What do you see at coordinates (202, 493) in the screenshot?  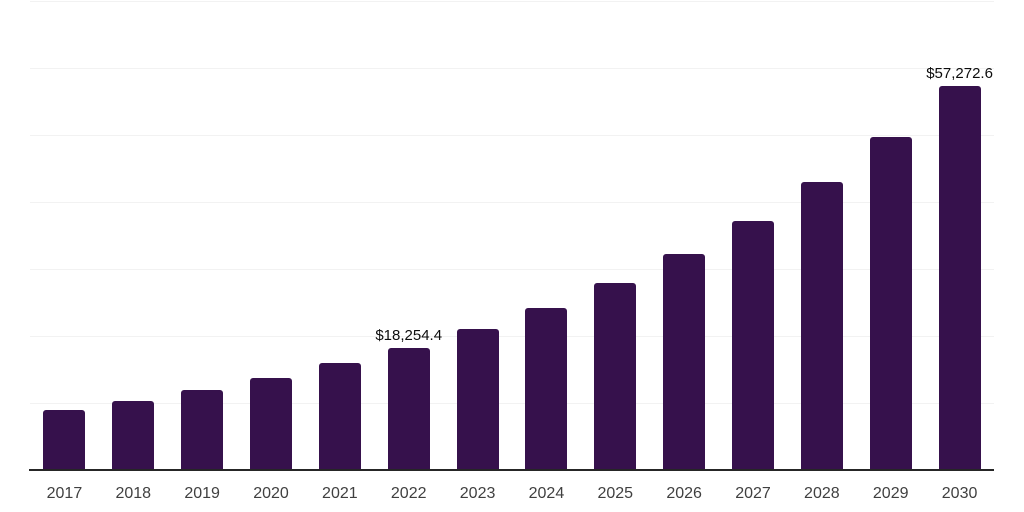 I see `x-tick-2019: 2019` at bounding box center [202, 493].